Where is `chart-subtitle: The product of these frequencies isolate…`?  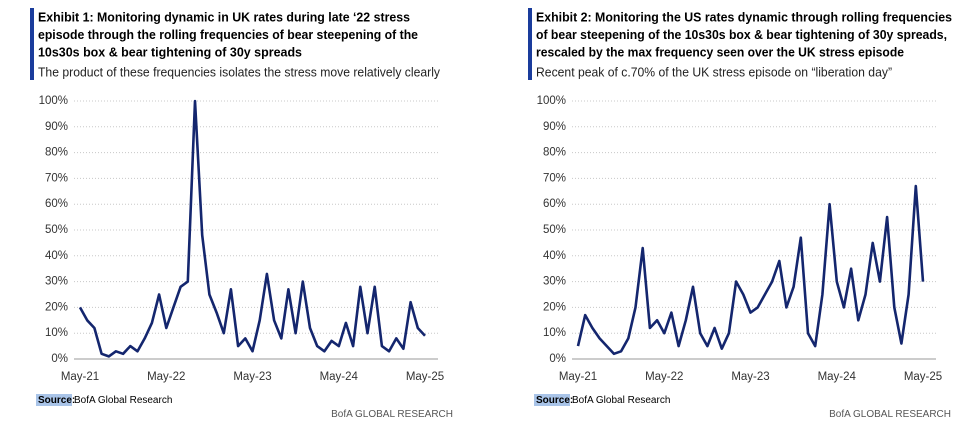
chart-subtitle: The product of these frequencies isolate… is located at coordinates (239, 72).